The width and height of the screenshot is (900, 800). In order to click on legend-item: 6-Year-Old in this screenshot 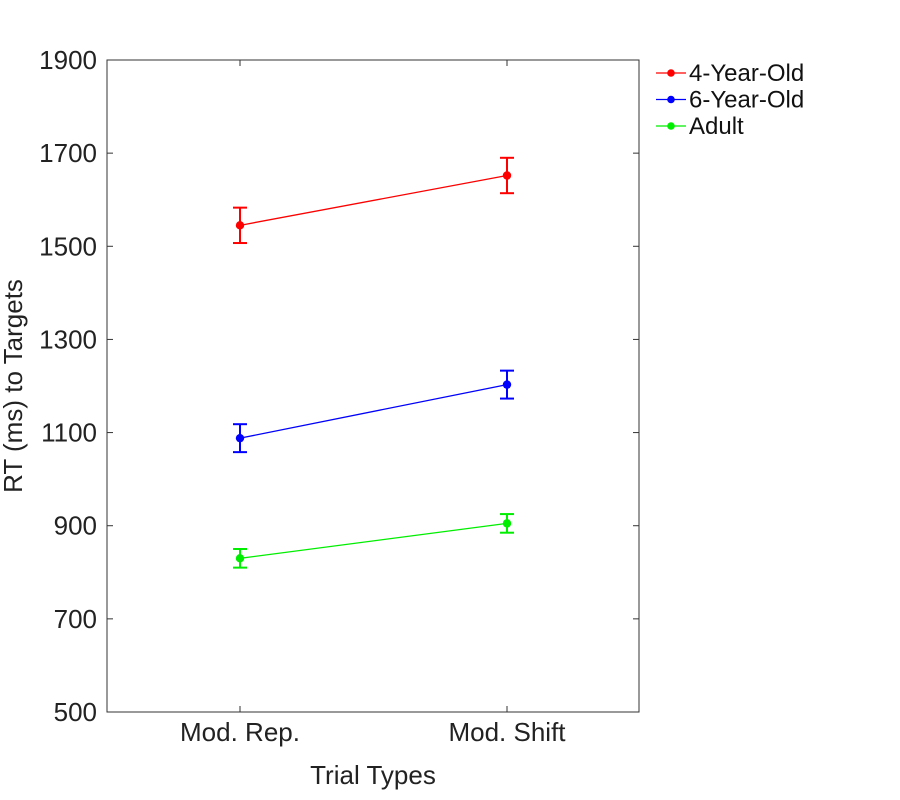, I will do `click(730, 100)`.